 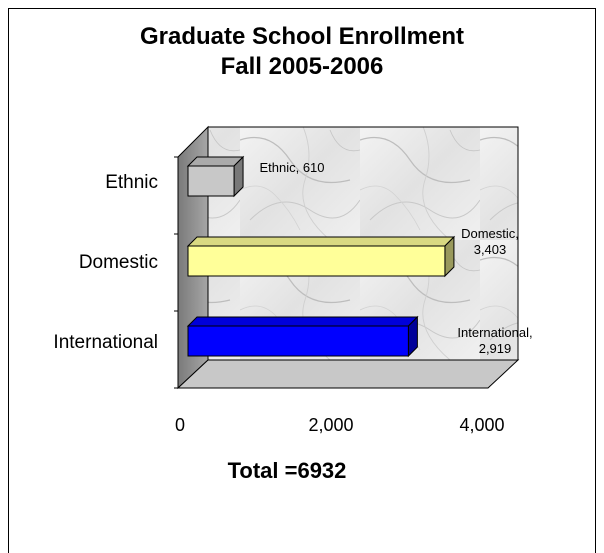 What do you see at coordinates (302, 36) in the screenshot?
I see `chart-title: Graduate School Enrollment` at bounding box center [302, 36].